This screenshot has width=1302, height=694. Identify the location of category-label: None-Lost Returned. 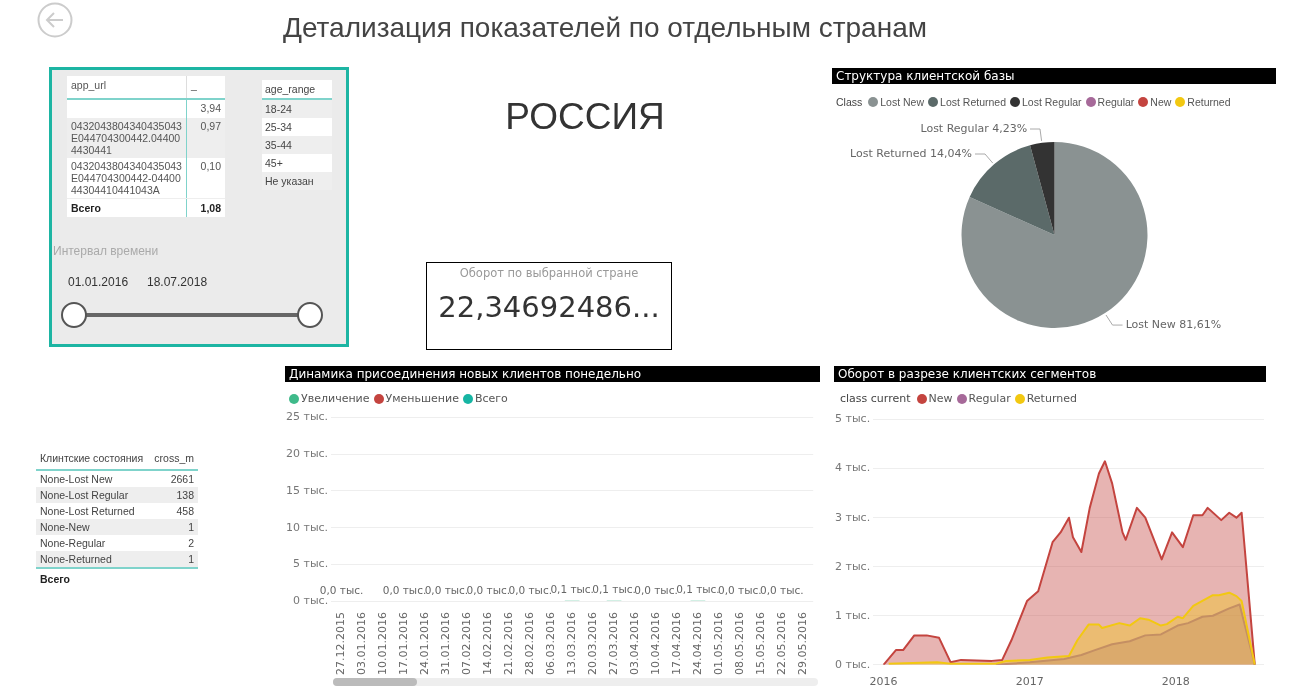
(87, 511).